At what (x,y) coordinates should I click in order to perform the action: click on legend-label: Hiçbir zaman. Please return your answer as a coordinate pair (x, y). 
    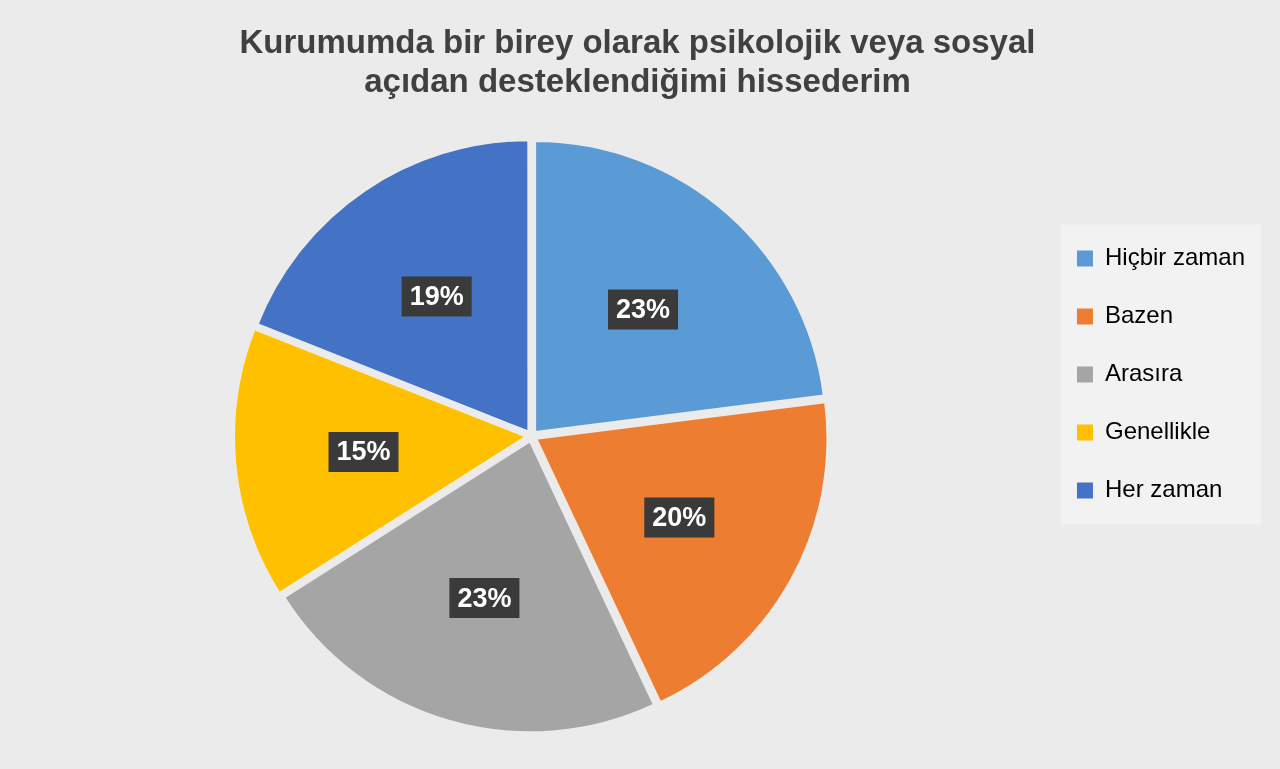
    Looking at the image, I should click on (1175, 257).